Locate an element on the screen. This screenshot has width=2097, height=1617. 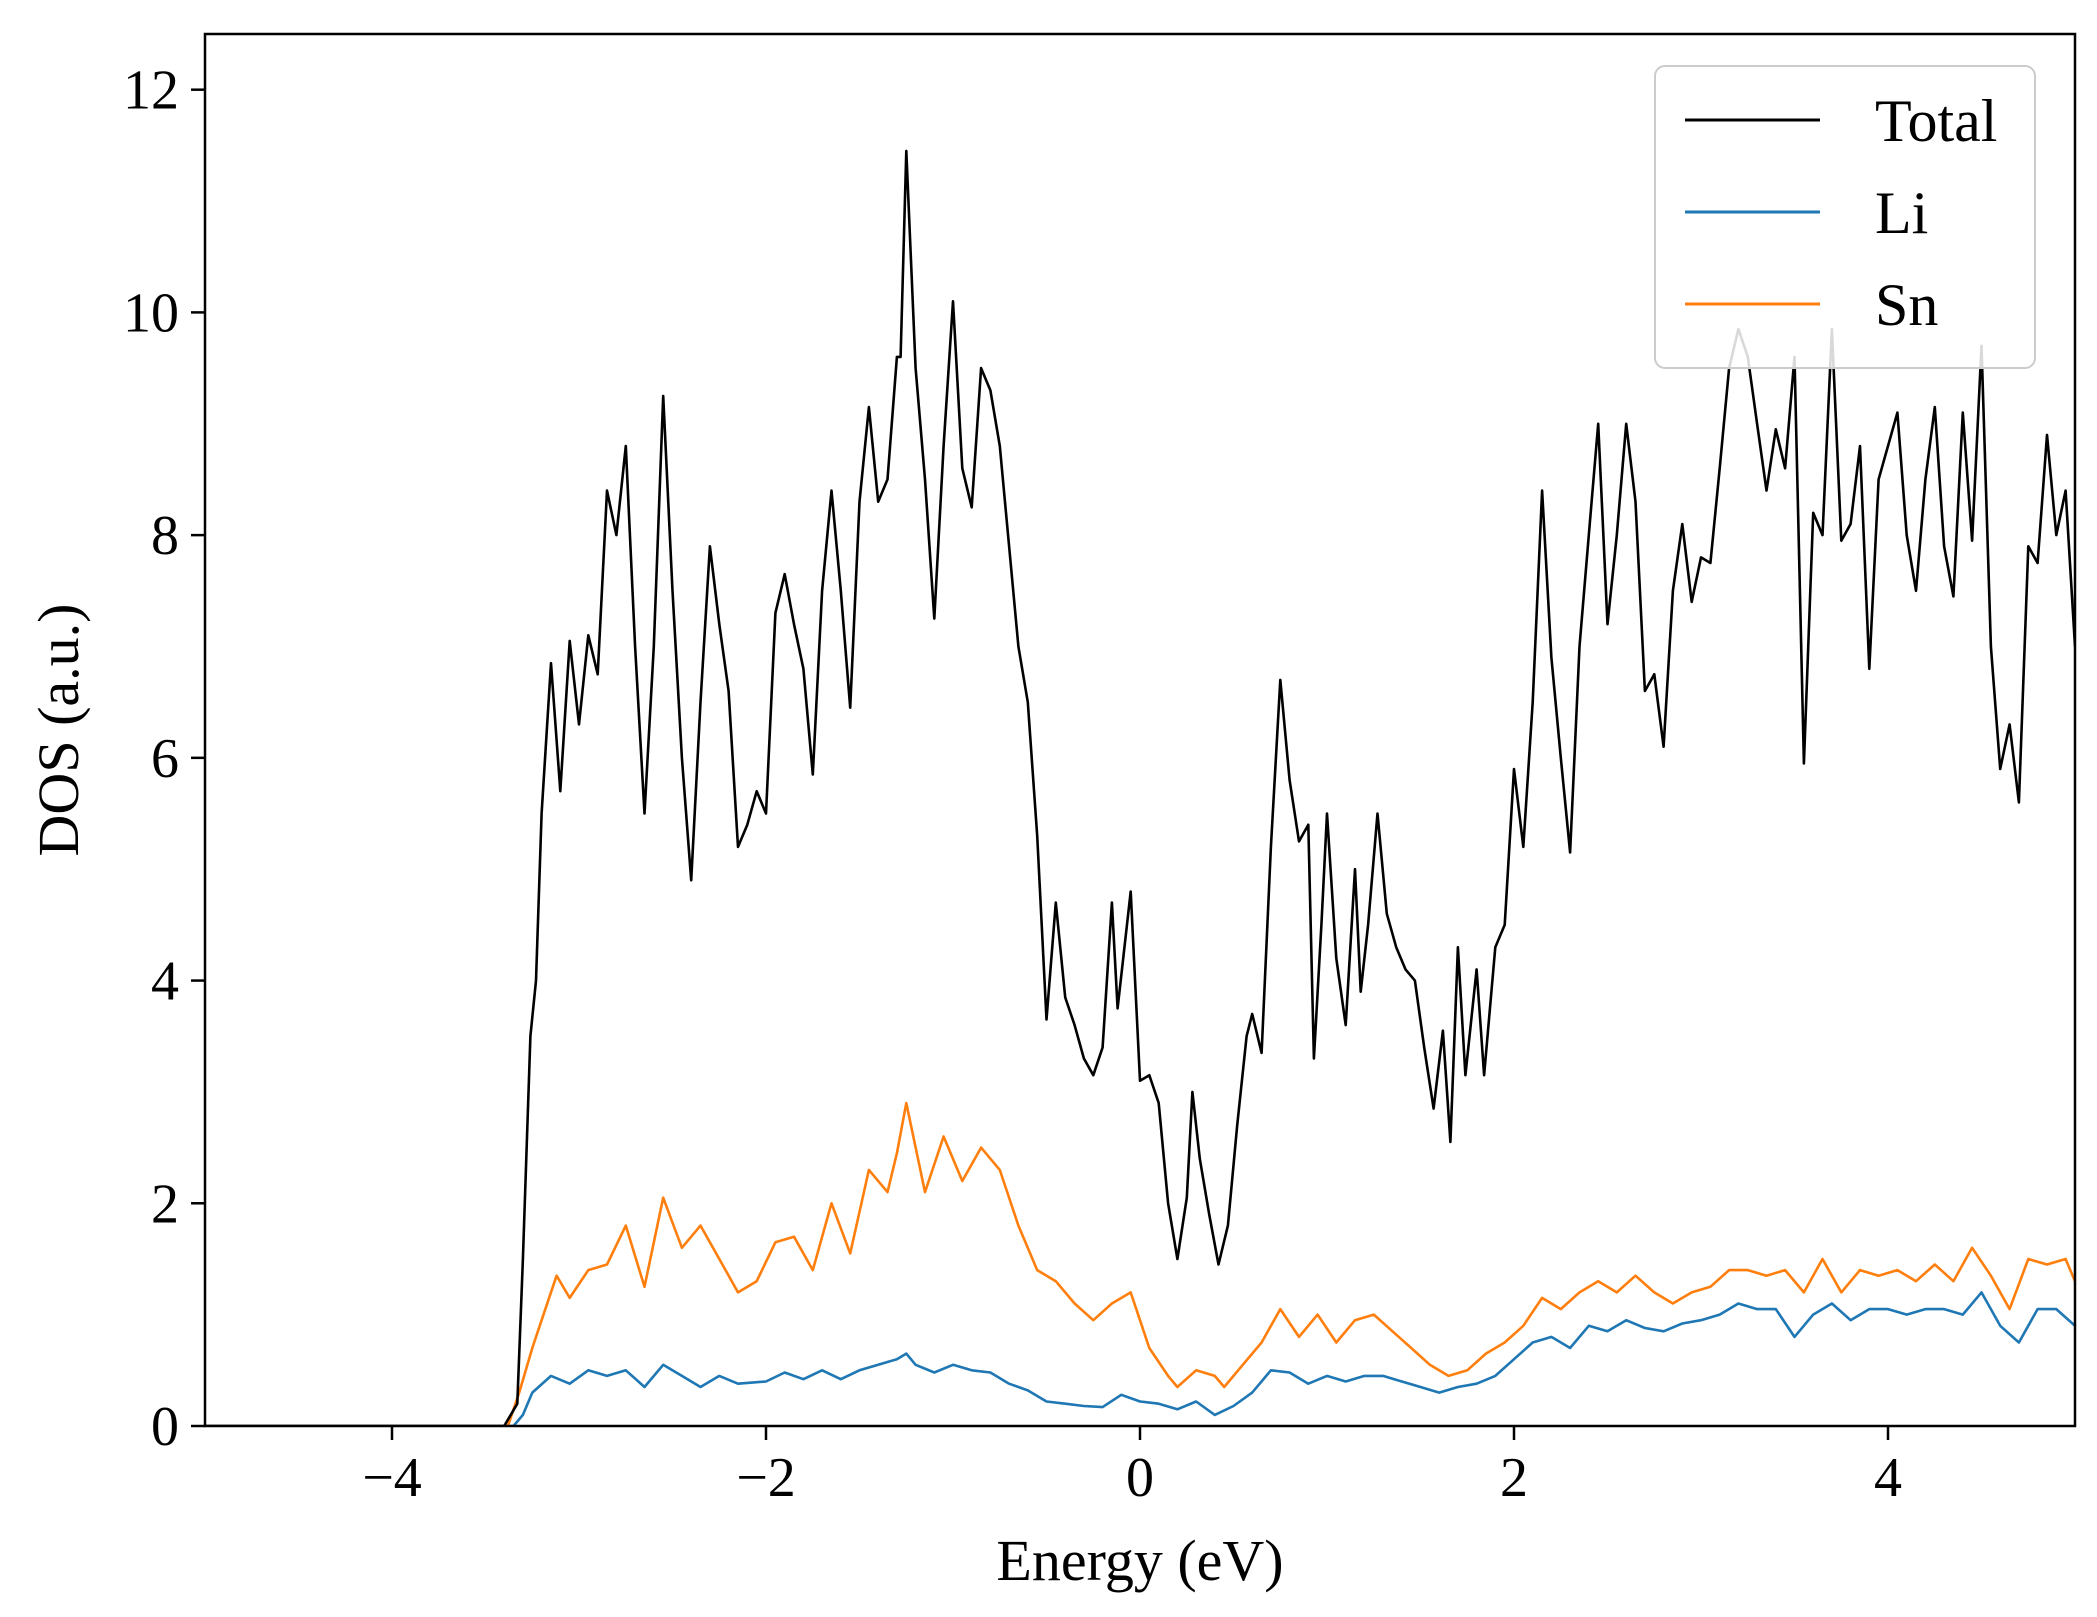
x-axis-ticks: −4 −2 0 2 4 is located at coordinates (1132, 1467).